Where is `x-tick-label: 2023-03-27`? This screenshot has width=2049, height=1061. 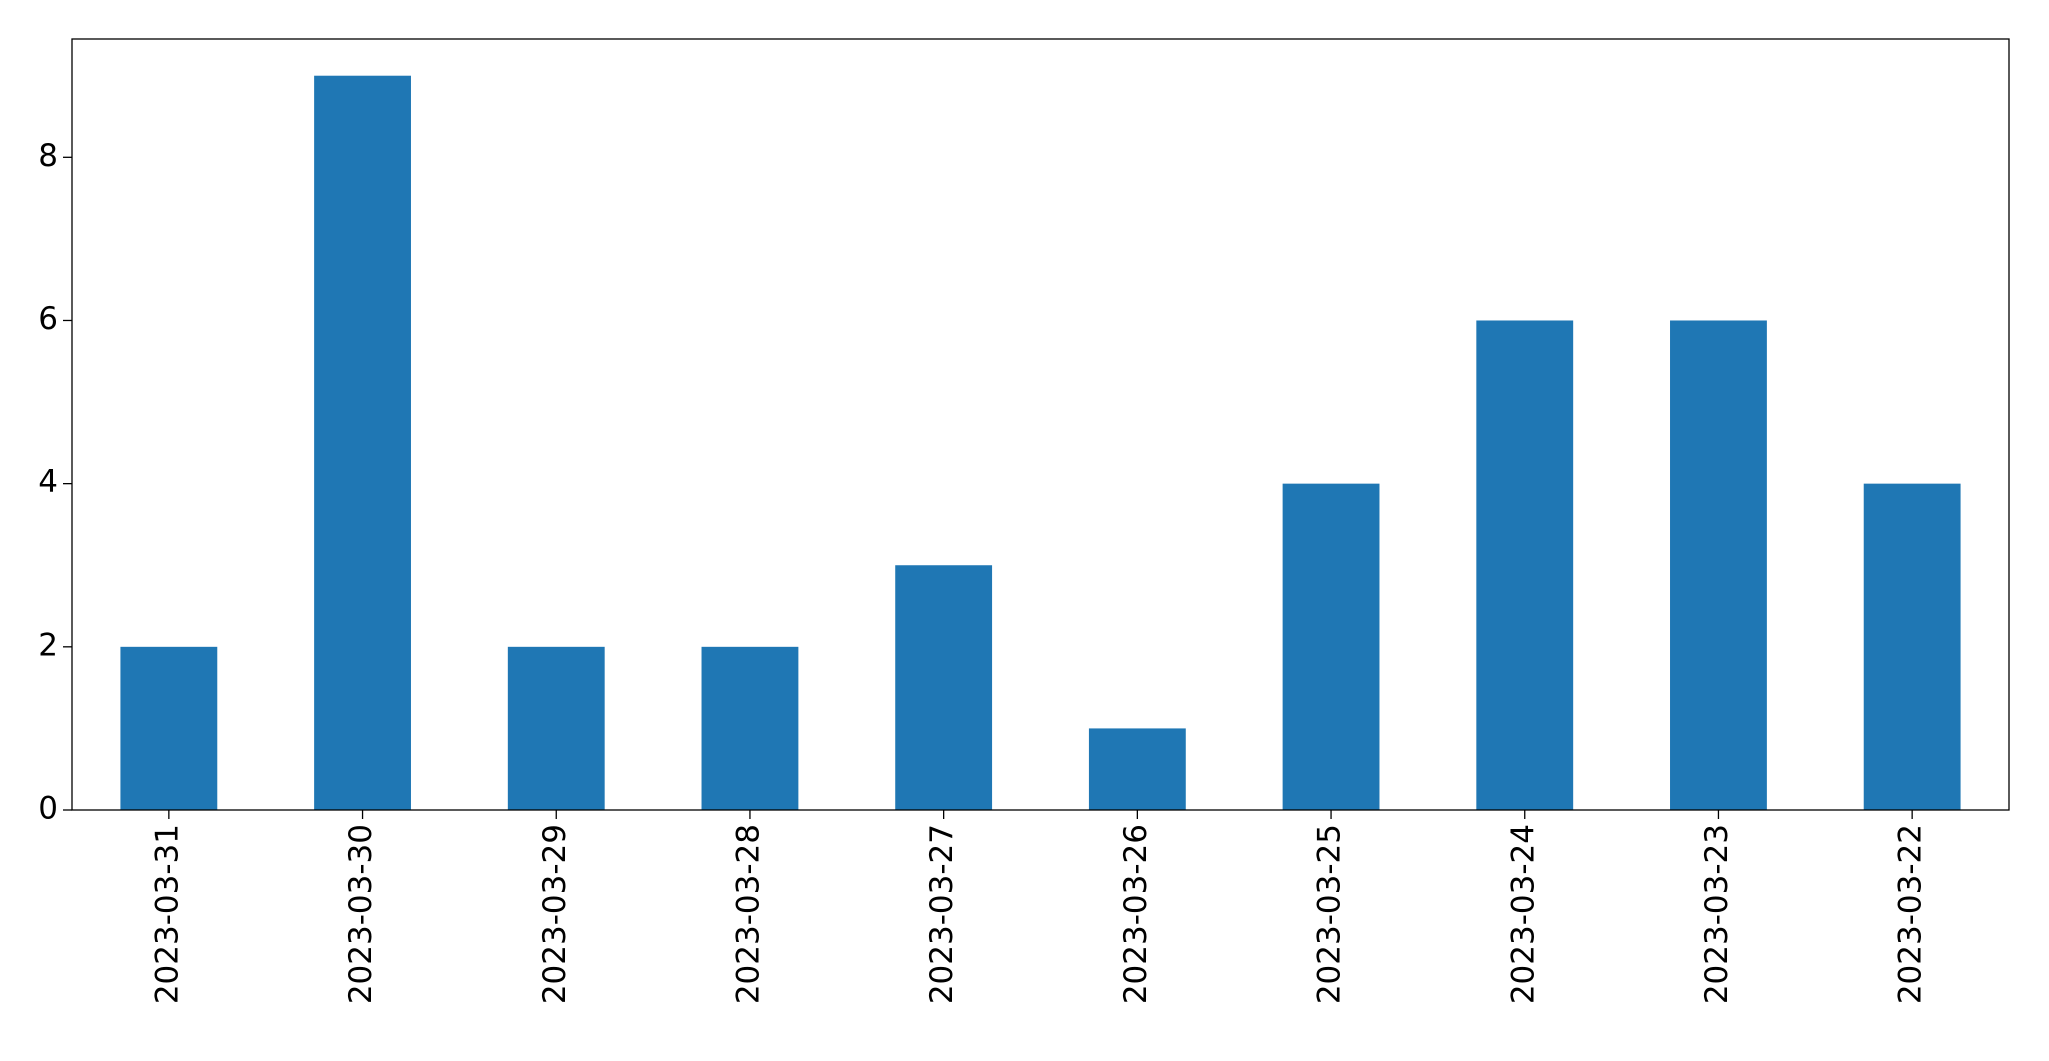 x-tick-label: 2023-03-27 is located at coordinates (942, 914).